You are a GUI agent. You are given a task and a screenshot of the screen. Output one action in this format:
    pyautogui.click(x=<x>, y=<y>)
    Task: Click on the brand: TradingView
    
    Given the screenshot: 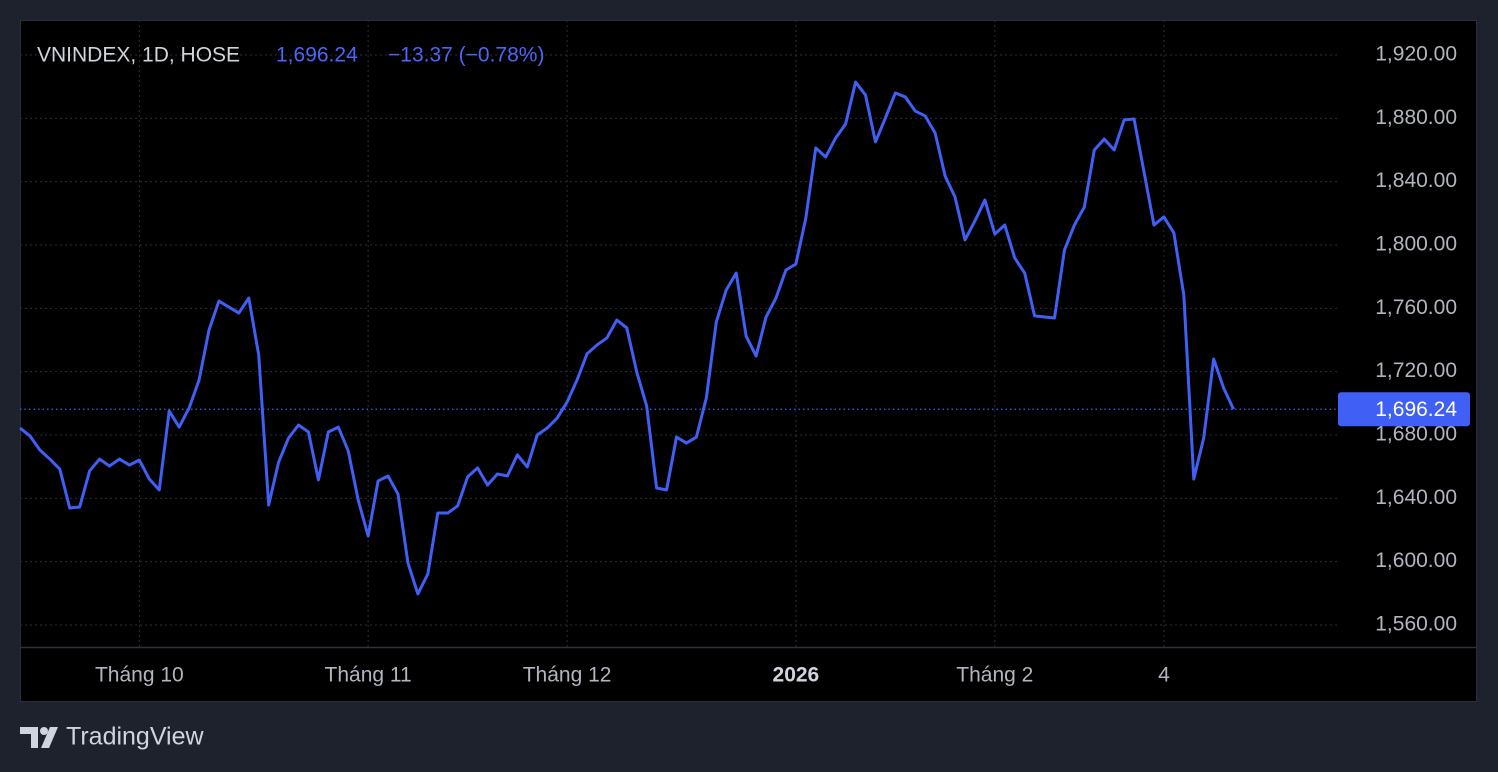 What is the action you would take?
    pyautogui.click(x=135, y=737)
    